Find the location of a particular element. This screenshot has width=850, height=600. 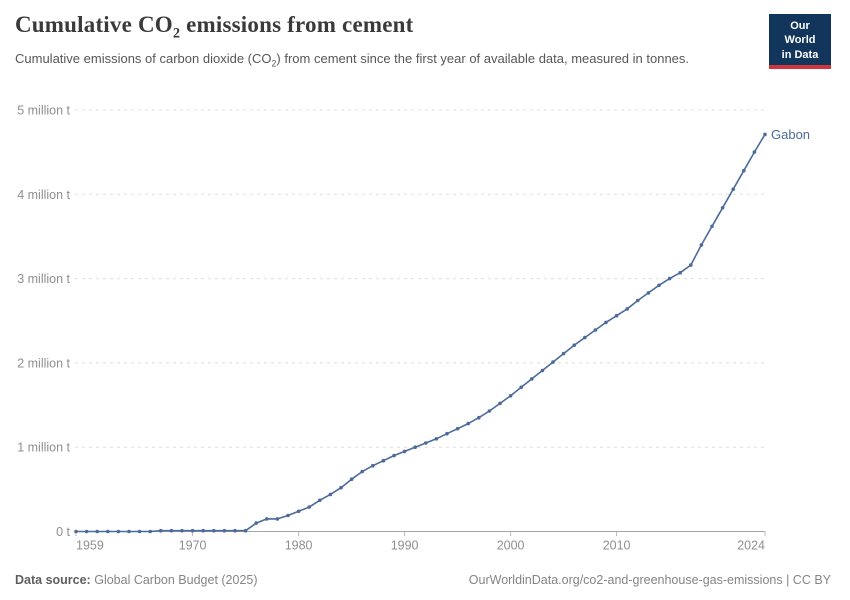

y-tick-label: 2 million t is located at coordinates (43, 363).